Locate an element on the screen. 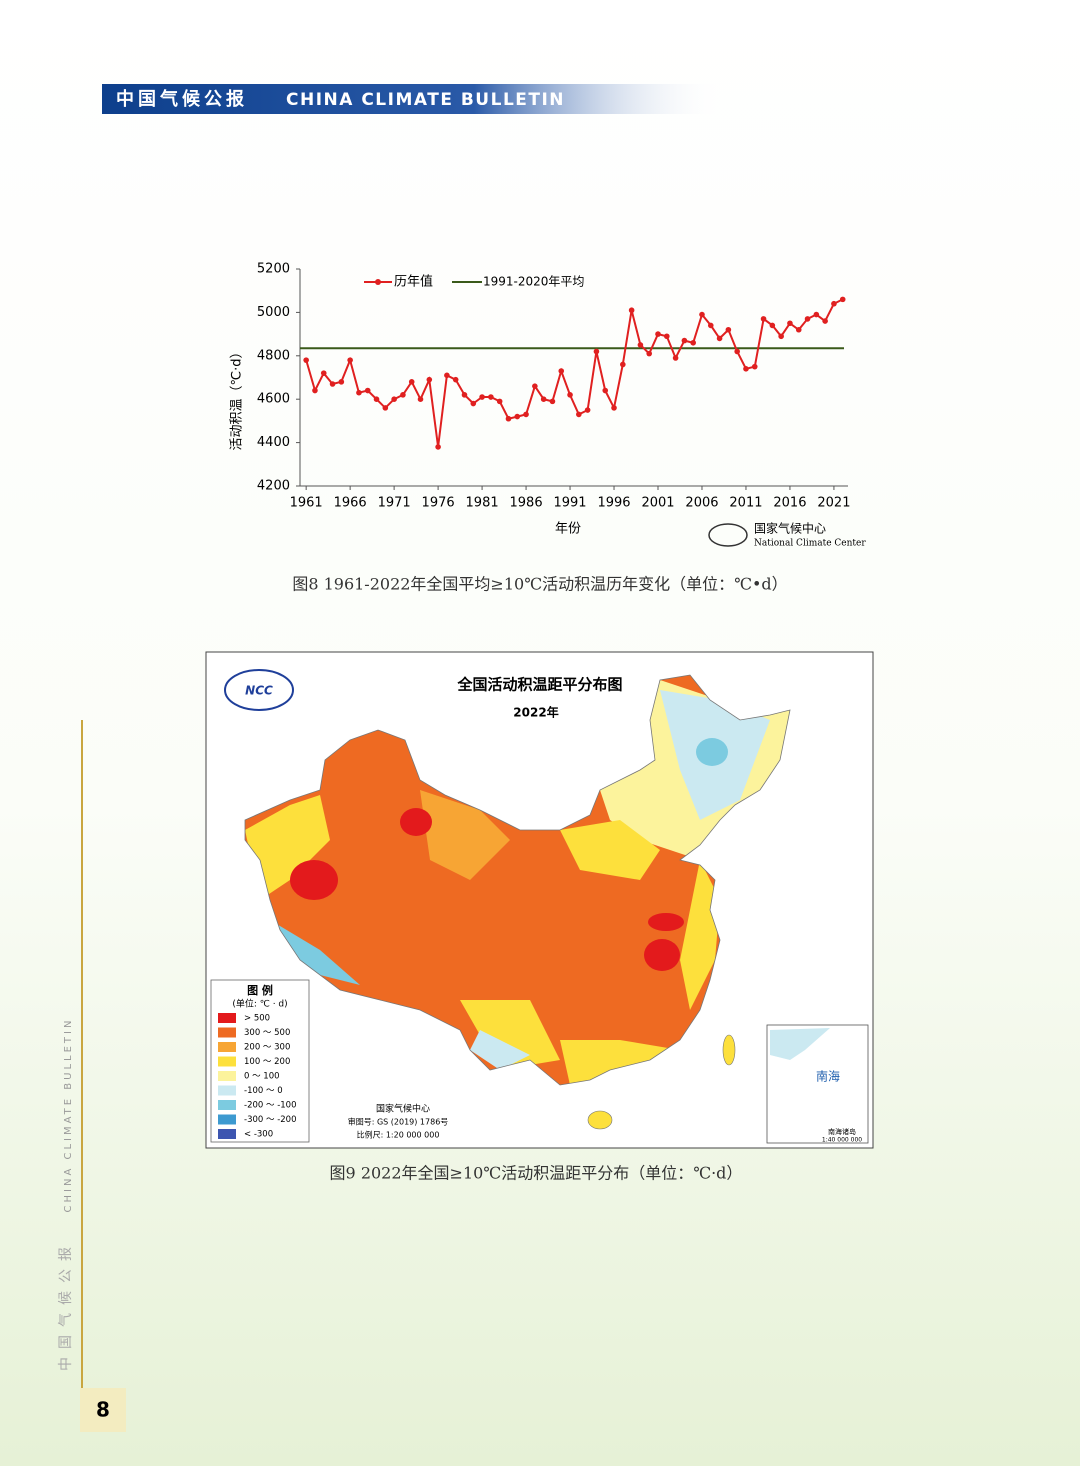 This screenshot has width=1080, height=1466. legend-item-label: < -300 is located at coordinates (258, 1135).